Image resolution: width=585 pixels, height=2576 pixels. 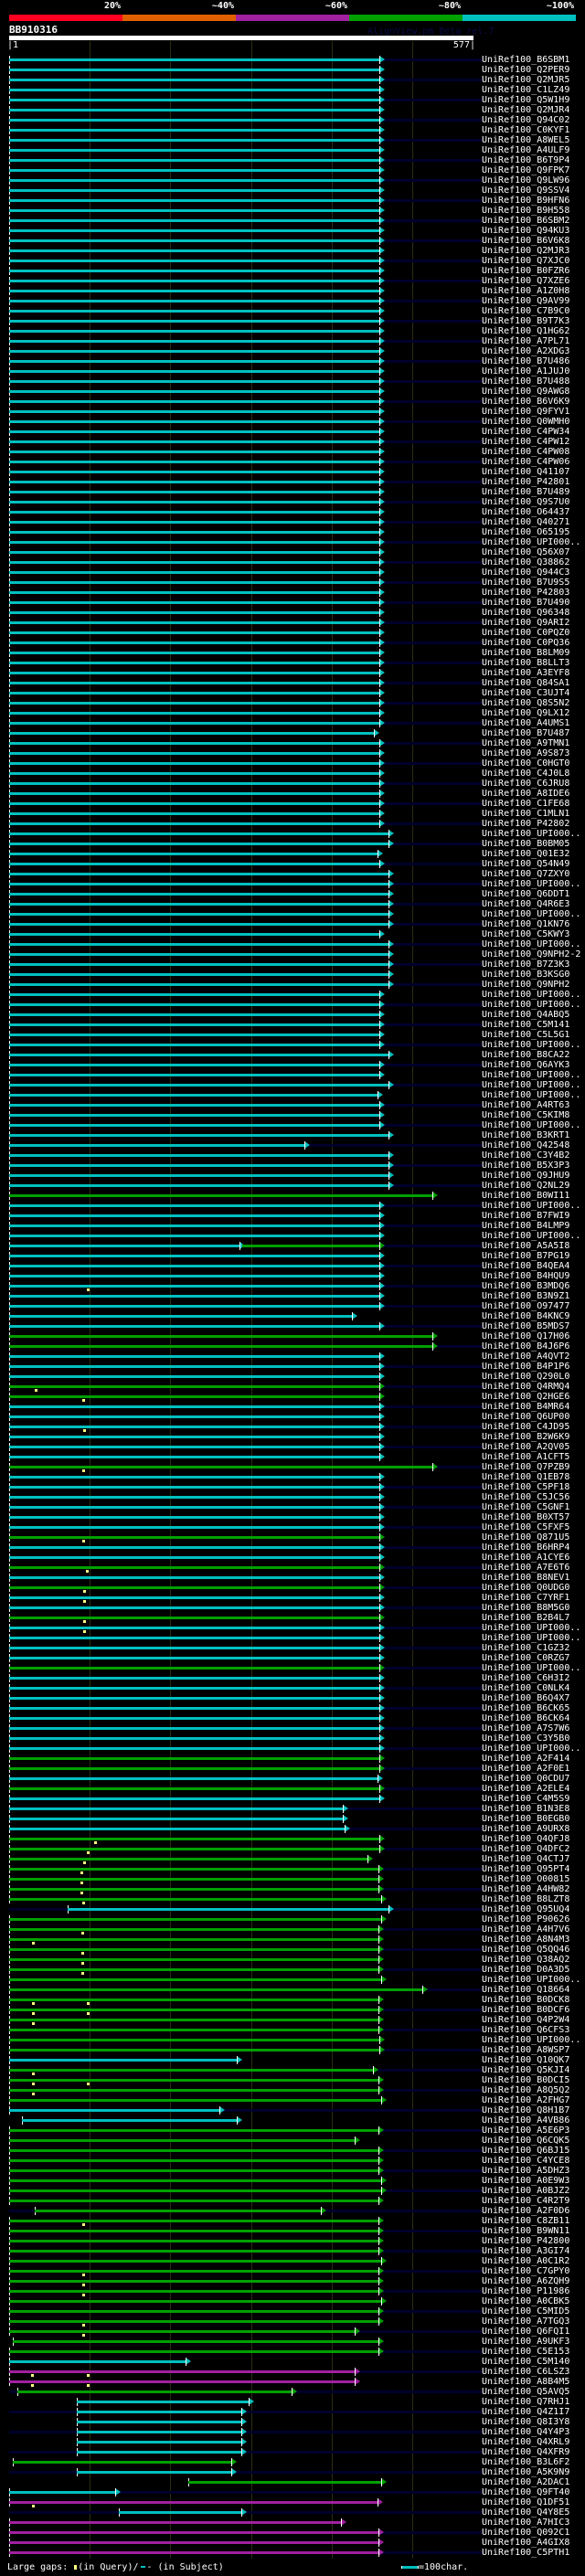 I want to click on hit-label: UniRef100_Q0UDG0, so click(x=525, y=1588).